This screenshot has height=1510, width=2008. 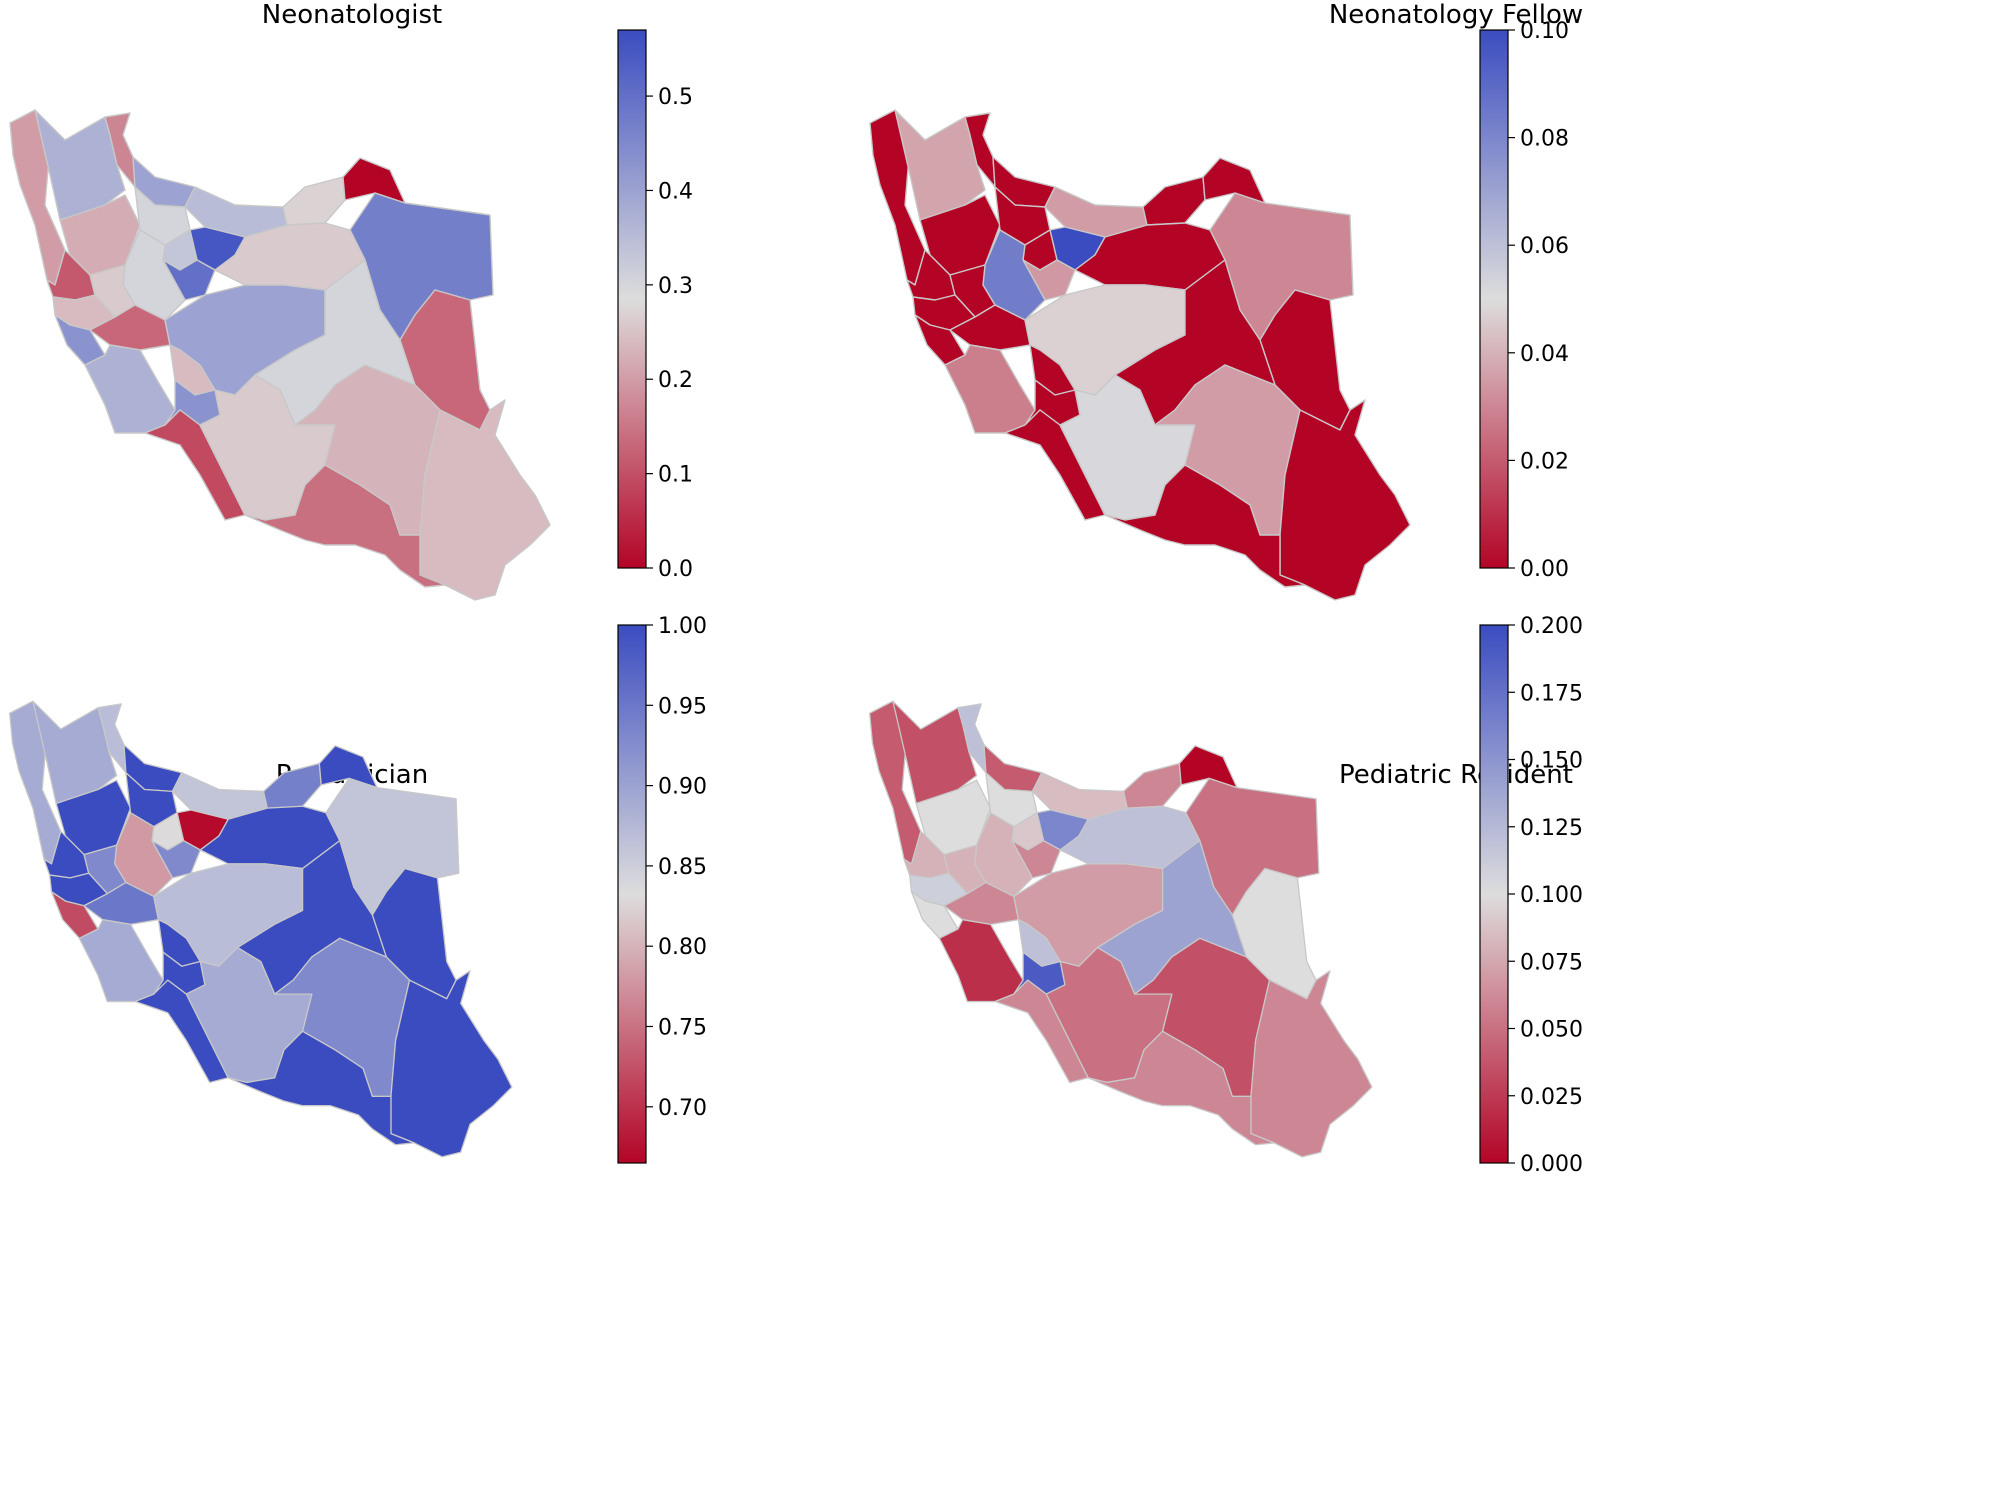 What do you see at coordinates (675, 191) in the screenshot?
I see `colorbar-tick-label: 0.4` at bounding box center [675, 191].